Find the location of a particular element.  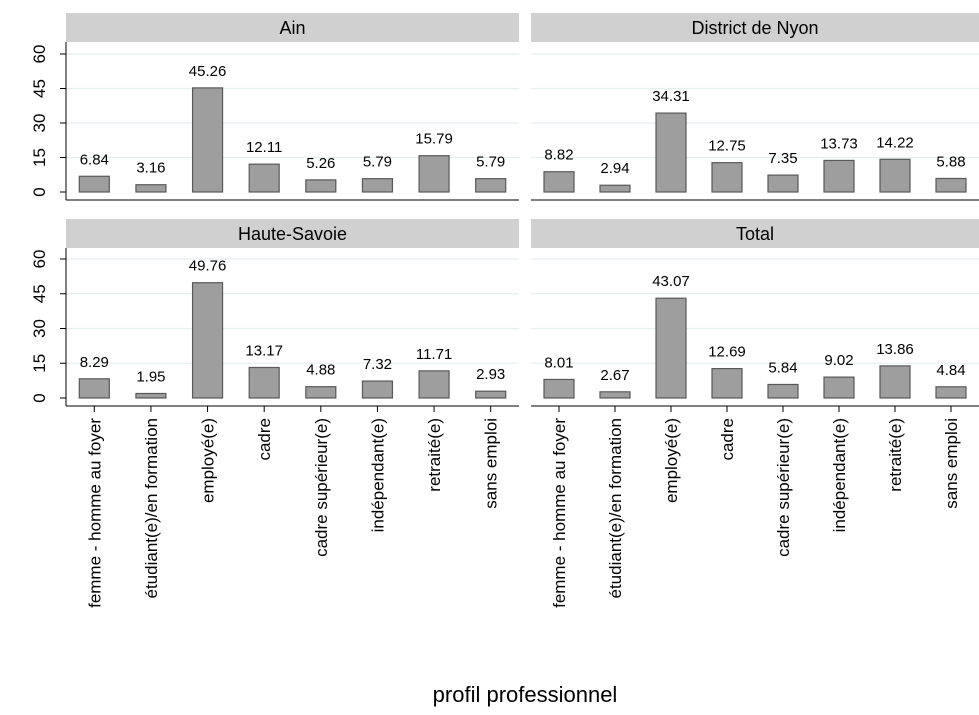

data-label: 15.79 is located at coordinates (434, 139).